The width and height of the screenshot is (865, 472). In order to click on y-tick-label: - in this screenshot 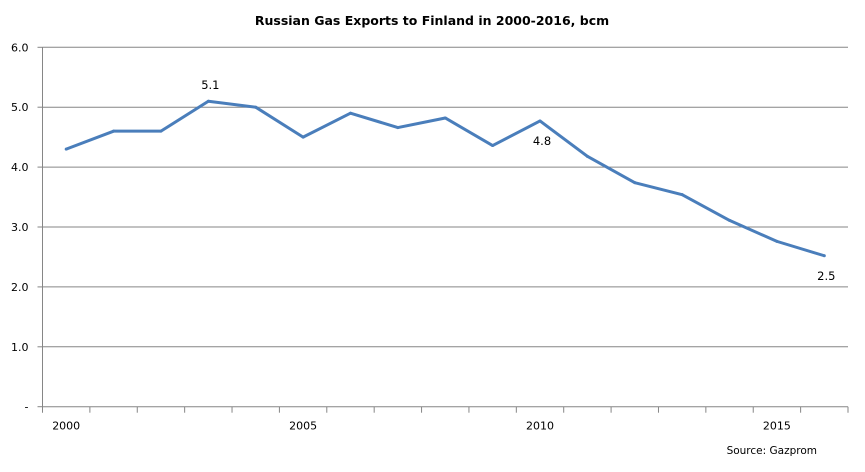, I will do `click(27, 407)`.